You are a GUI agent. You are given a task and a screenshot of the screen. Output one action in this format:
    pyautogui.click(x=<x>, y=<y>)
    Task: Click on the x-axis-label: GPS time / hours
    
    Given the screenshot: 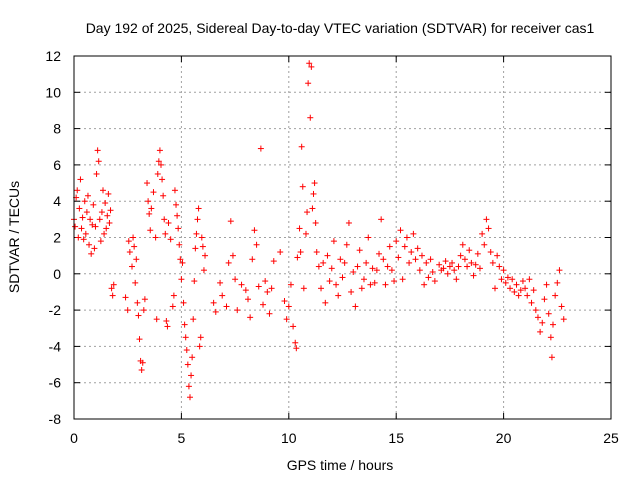 What is the action you would take?
    pyautogui.click(x=340, y=465)
    